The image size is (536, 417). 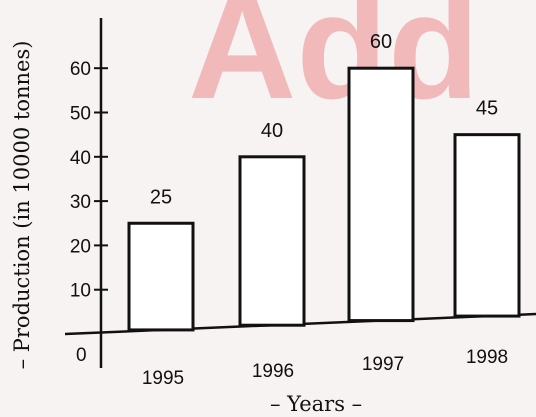 What do you see at coordinates (383, 364) in the screenshot?
I see `x-tick-label: 1997` at bounding box center [383, 364].